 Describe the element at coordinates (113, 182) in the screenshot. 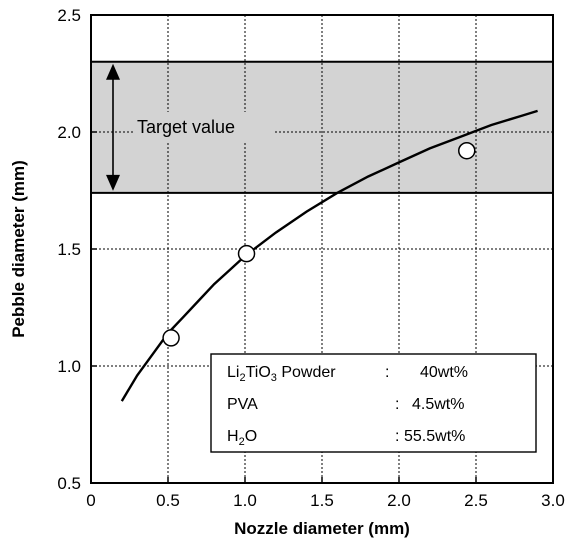

I see `target-arrow-head-bottom` at that location.